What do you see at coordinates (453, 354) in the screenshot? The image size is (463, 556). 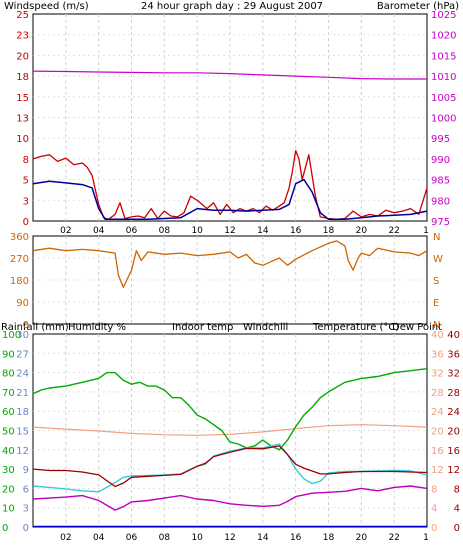 I see `temperature-tick-label: 36` at bounding box center [453, 354].